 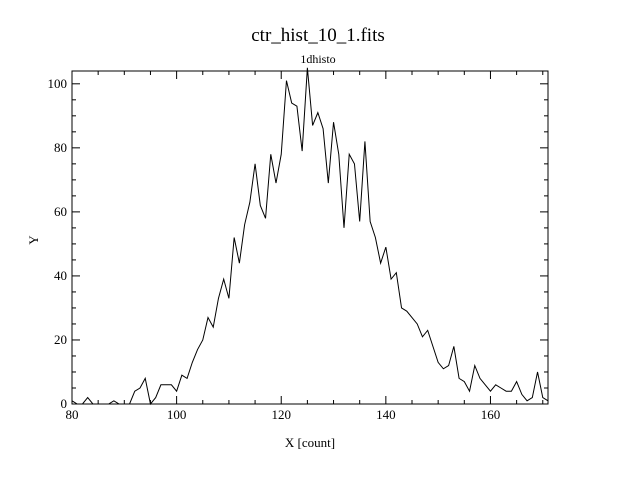 What do you see at coordinates (60, 275) in the screenshot?
I see `y-tick-label: 40` at bounding box center [60, 275].